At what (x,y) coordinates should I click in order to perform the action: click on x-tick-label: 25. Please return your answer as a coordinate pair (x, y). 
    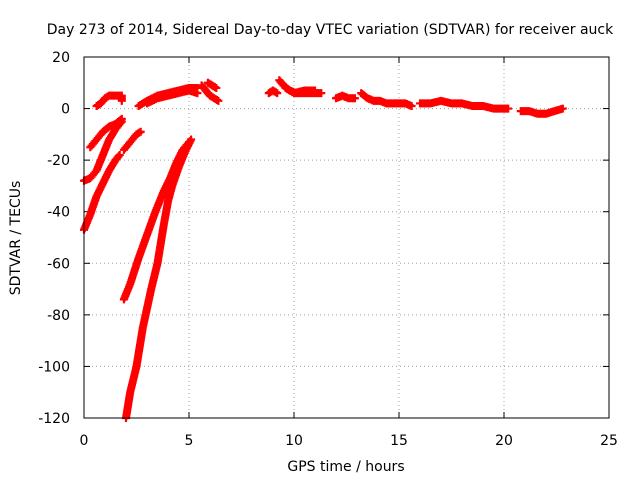
    Looking at the image, I should click on (609, 441).